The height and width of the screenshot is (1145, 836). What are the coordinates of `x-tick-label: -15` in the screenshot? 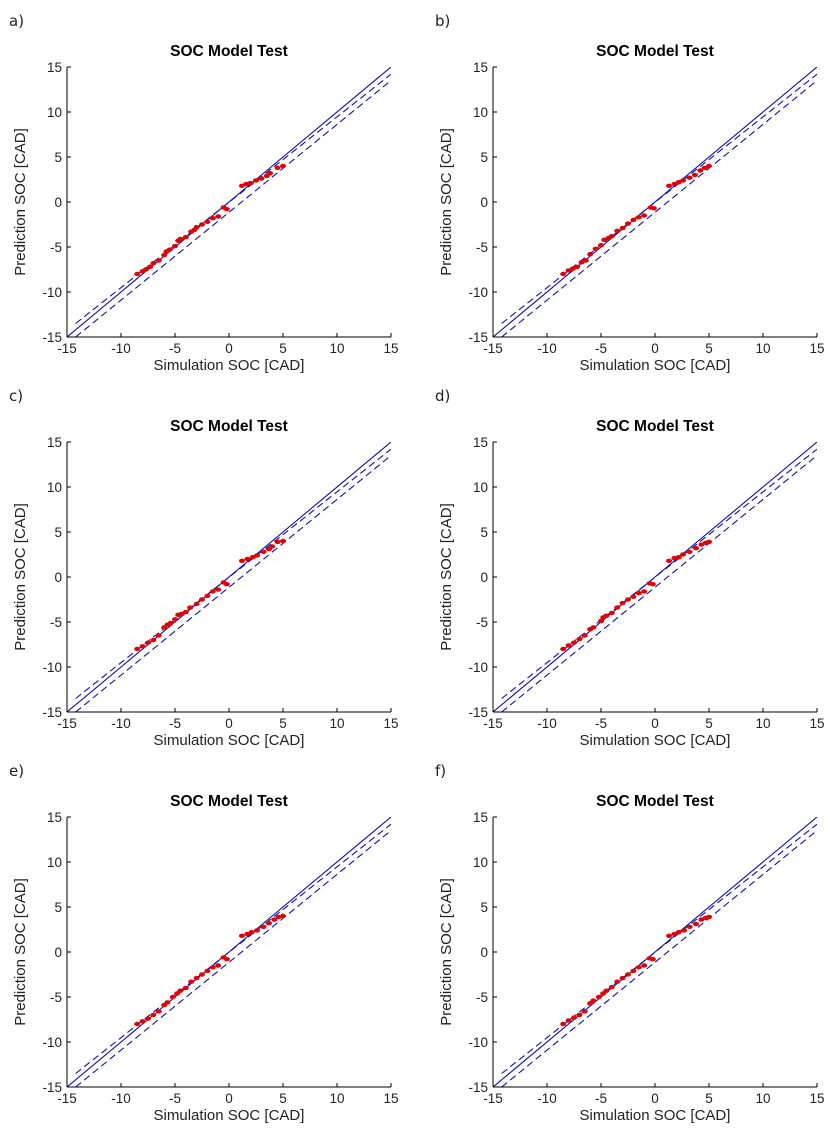 It's located at (67, 723).